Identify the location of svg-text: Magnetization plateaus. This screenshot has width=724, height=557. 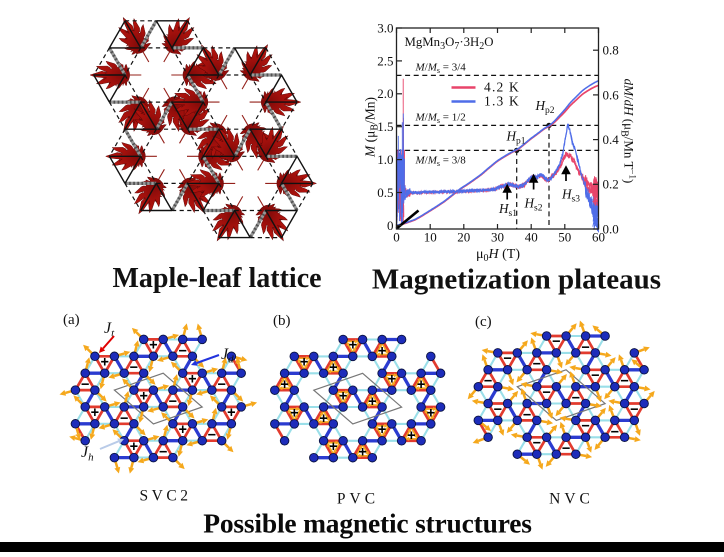
(516, 280).